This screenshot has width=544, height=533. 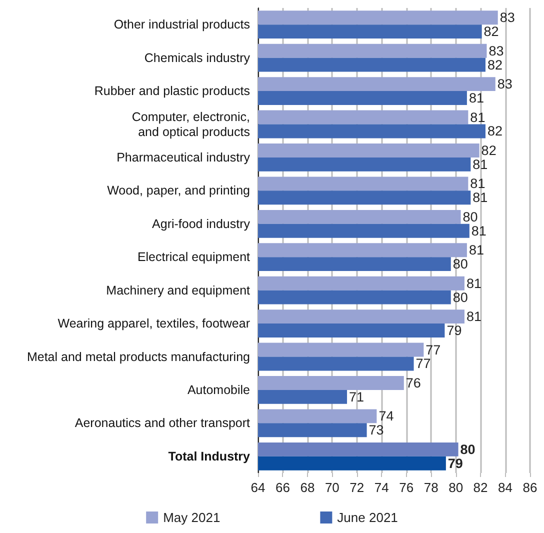 I want to click on y-tick-label: Pharmaceutical industry, so click(x=183, y=157).